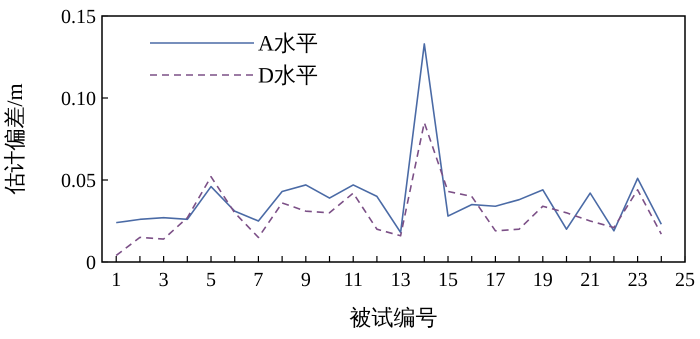 The image size is (700, 339). Describe the element at coordinates (542, 280) in the screenshot. I see `x-tick-label: 19` at that location.